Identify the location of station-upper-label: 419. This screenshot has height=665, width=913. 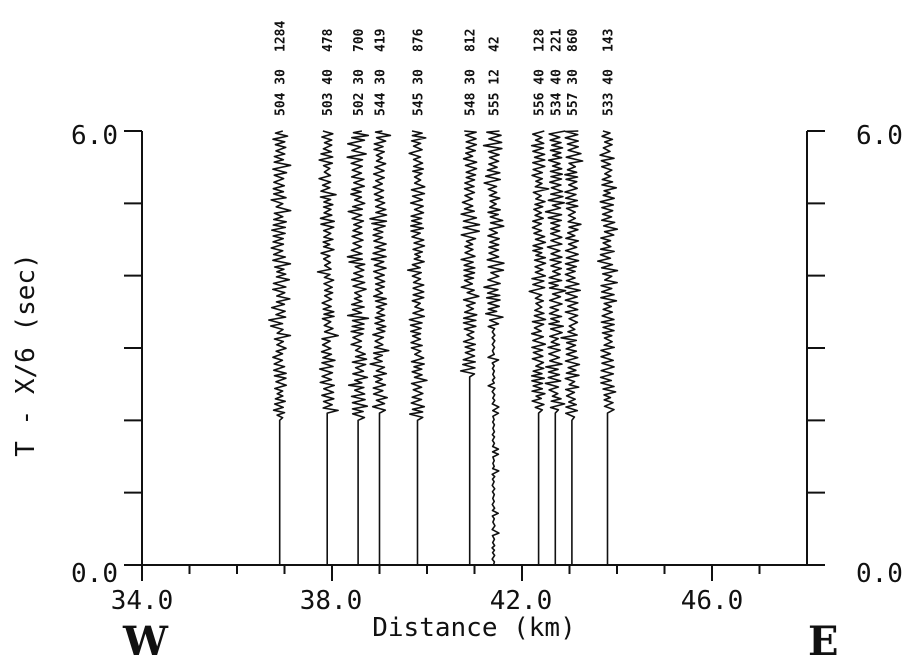
(381, 40).